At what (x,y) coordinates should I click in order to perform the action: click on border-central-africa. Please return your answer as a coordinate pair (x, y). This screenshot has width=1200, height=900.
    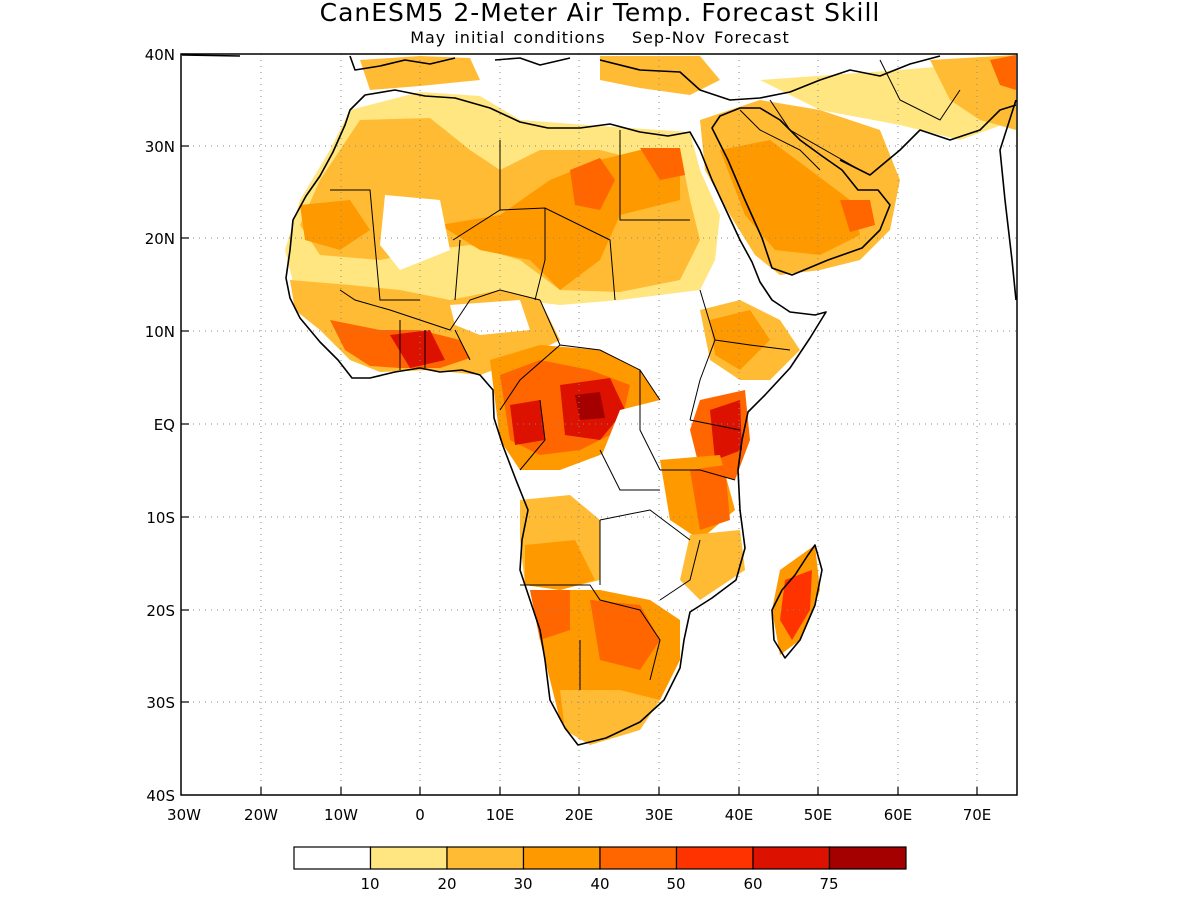
    Looking at the image, I should click on (580, 395).